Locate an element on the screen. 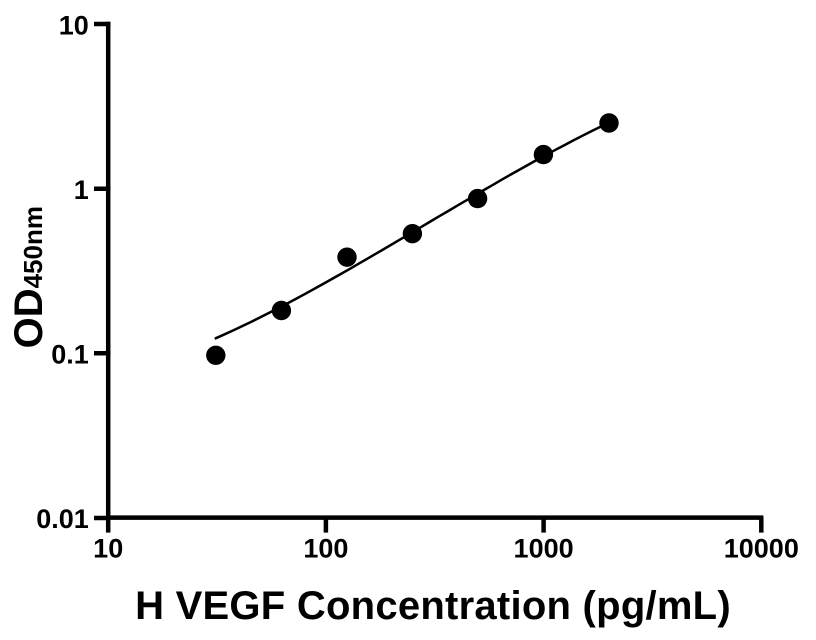  svg-text: 1 is located at coordinates (81, 190).